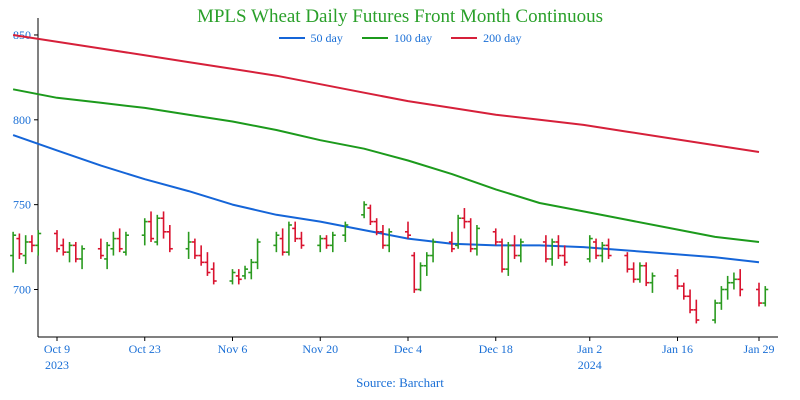 This screenshot has width=800, height=400. I want to click on x-tick-year-label: 2023, so click(57, 365).